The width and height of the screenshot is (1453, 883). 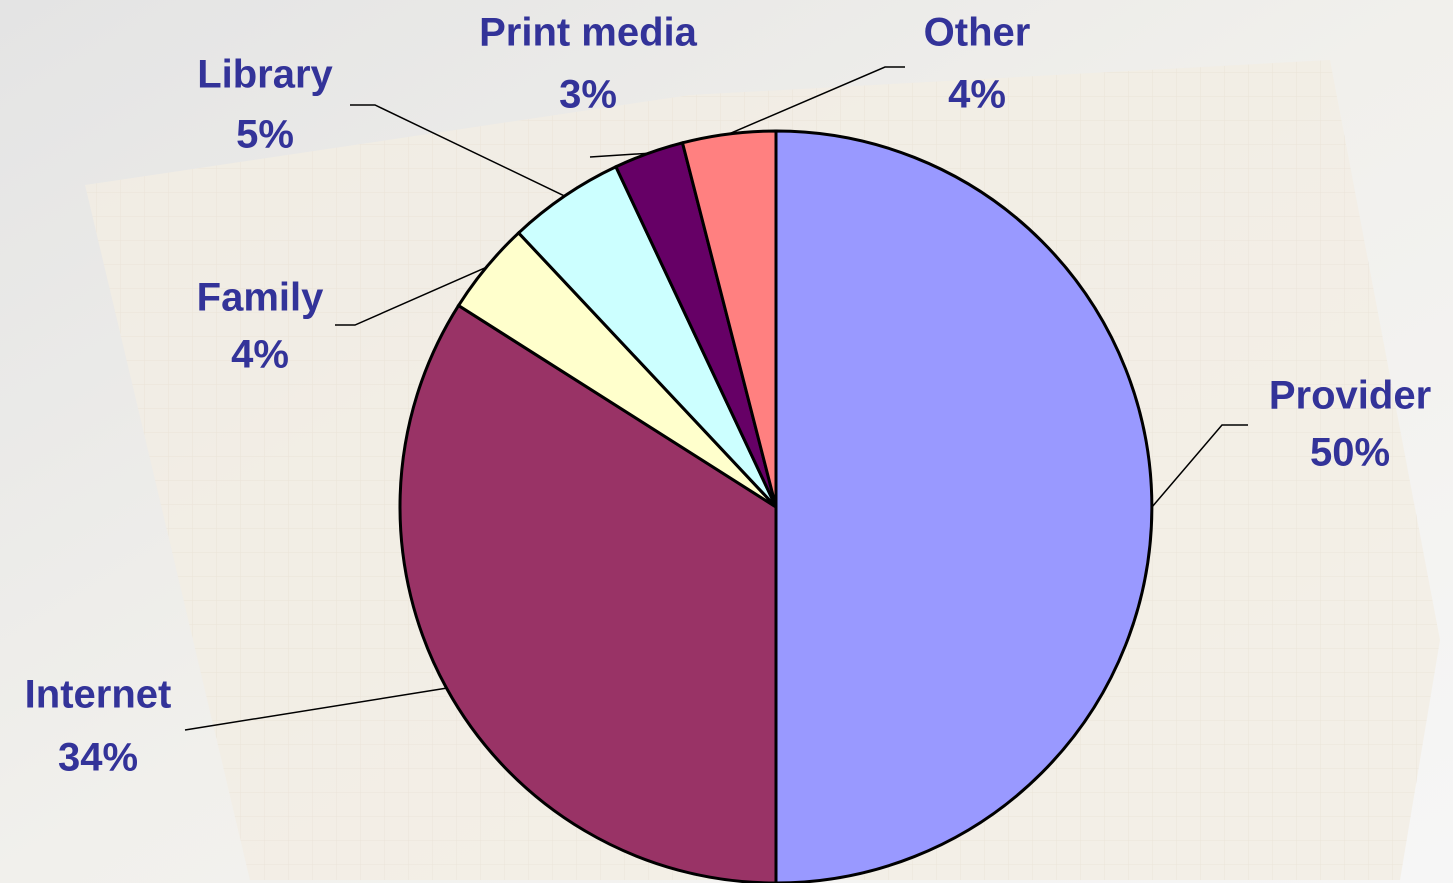 I want to click on slice-label: Family, so click(x=260, y=298).